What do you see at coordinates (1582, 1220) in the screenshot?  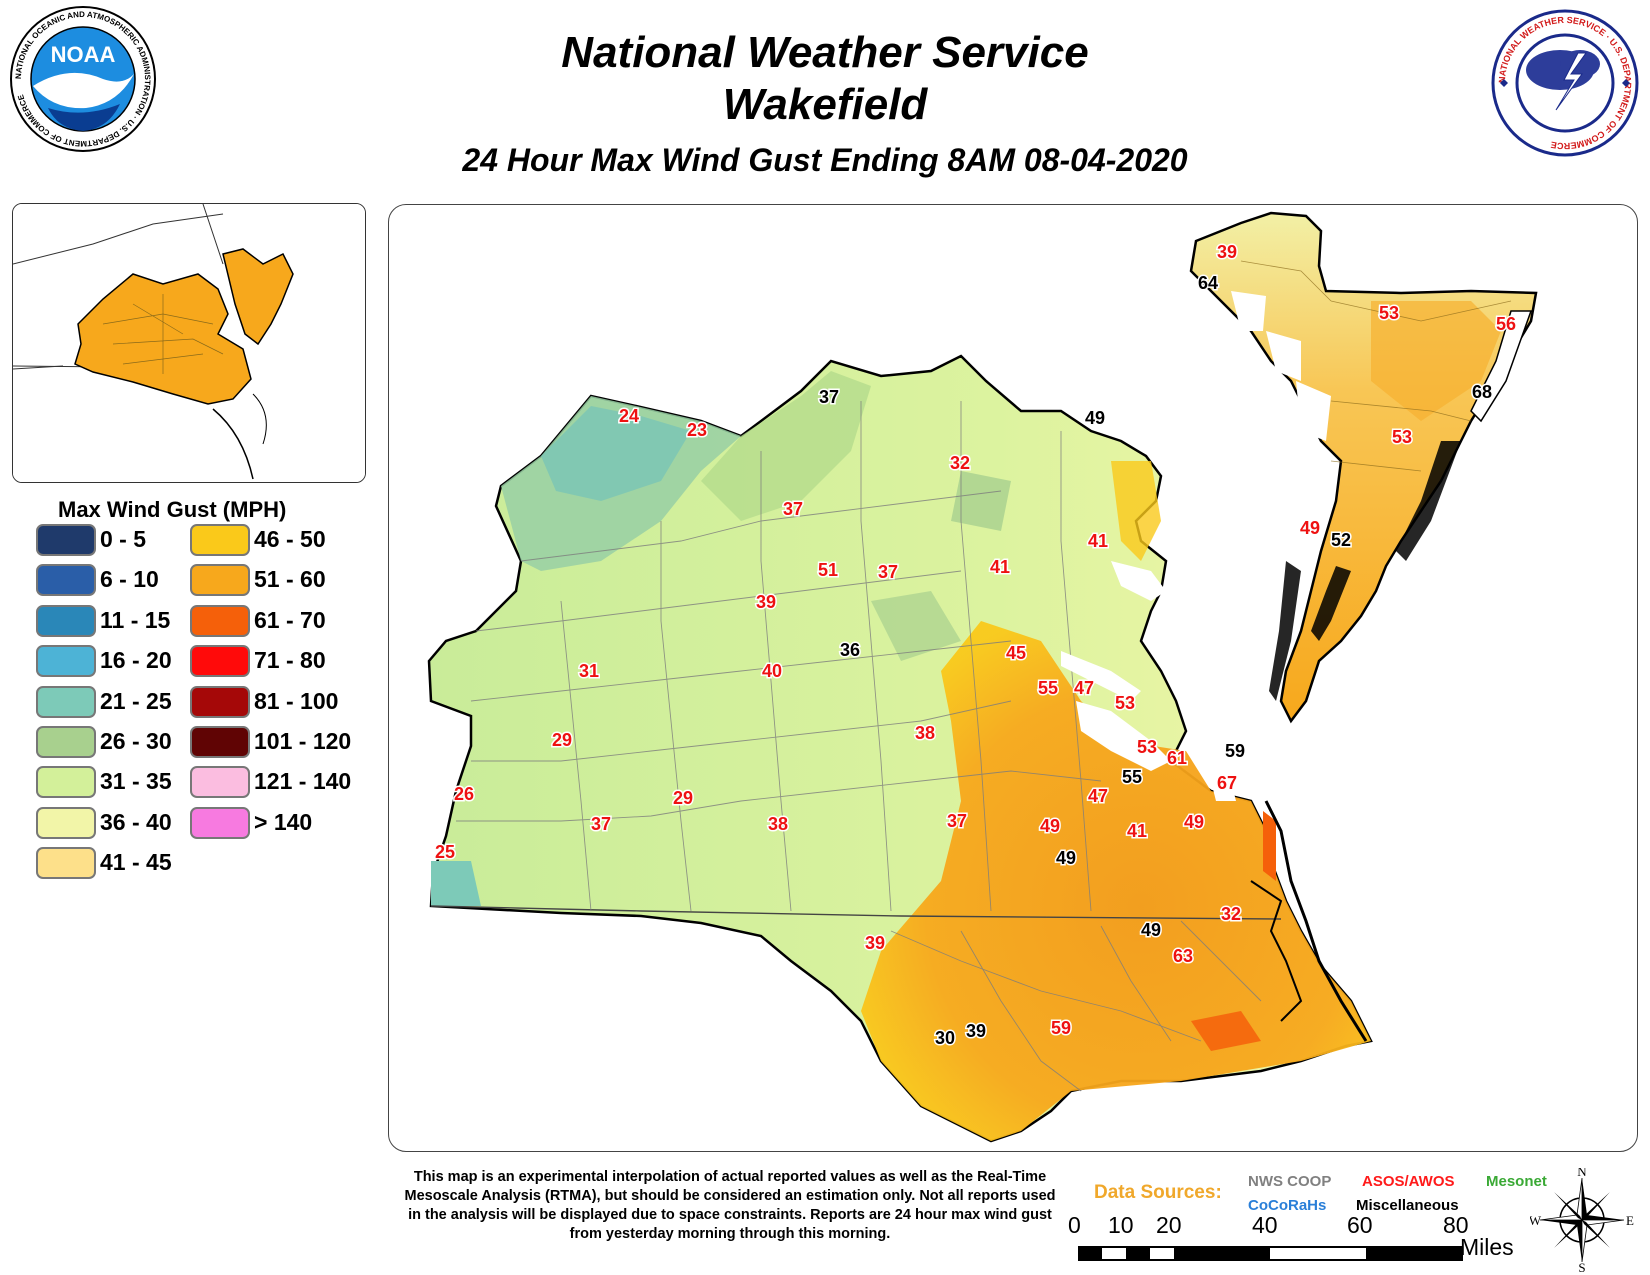 I see `compass-rose-icon: N S E W` at bounding box center [1582, 1220].